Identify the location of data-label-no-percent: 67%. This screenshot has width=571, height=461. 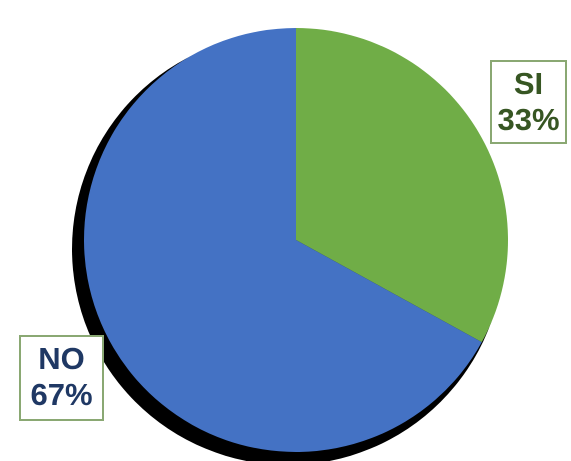
(61, 394).